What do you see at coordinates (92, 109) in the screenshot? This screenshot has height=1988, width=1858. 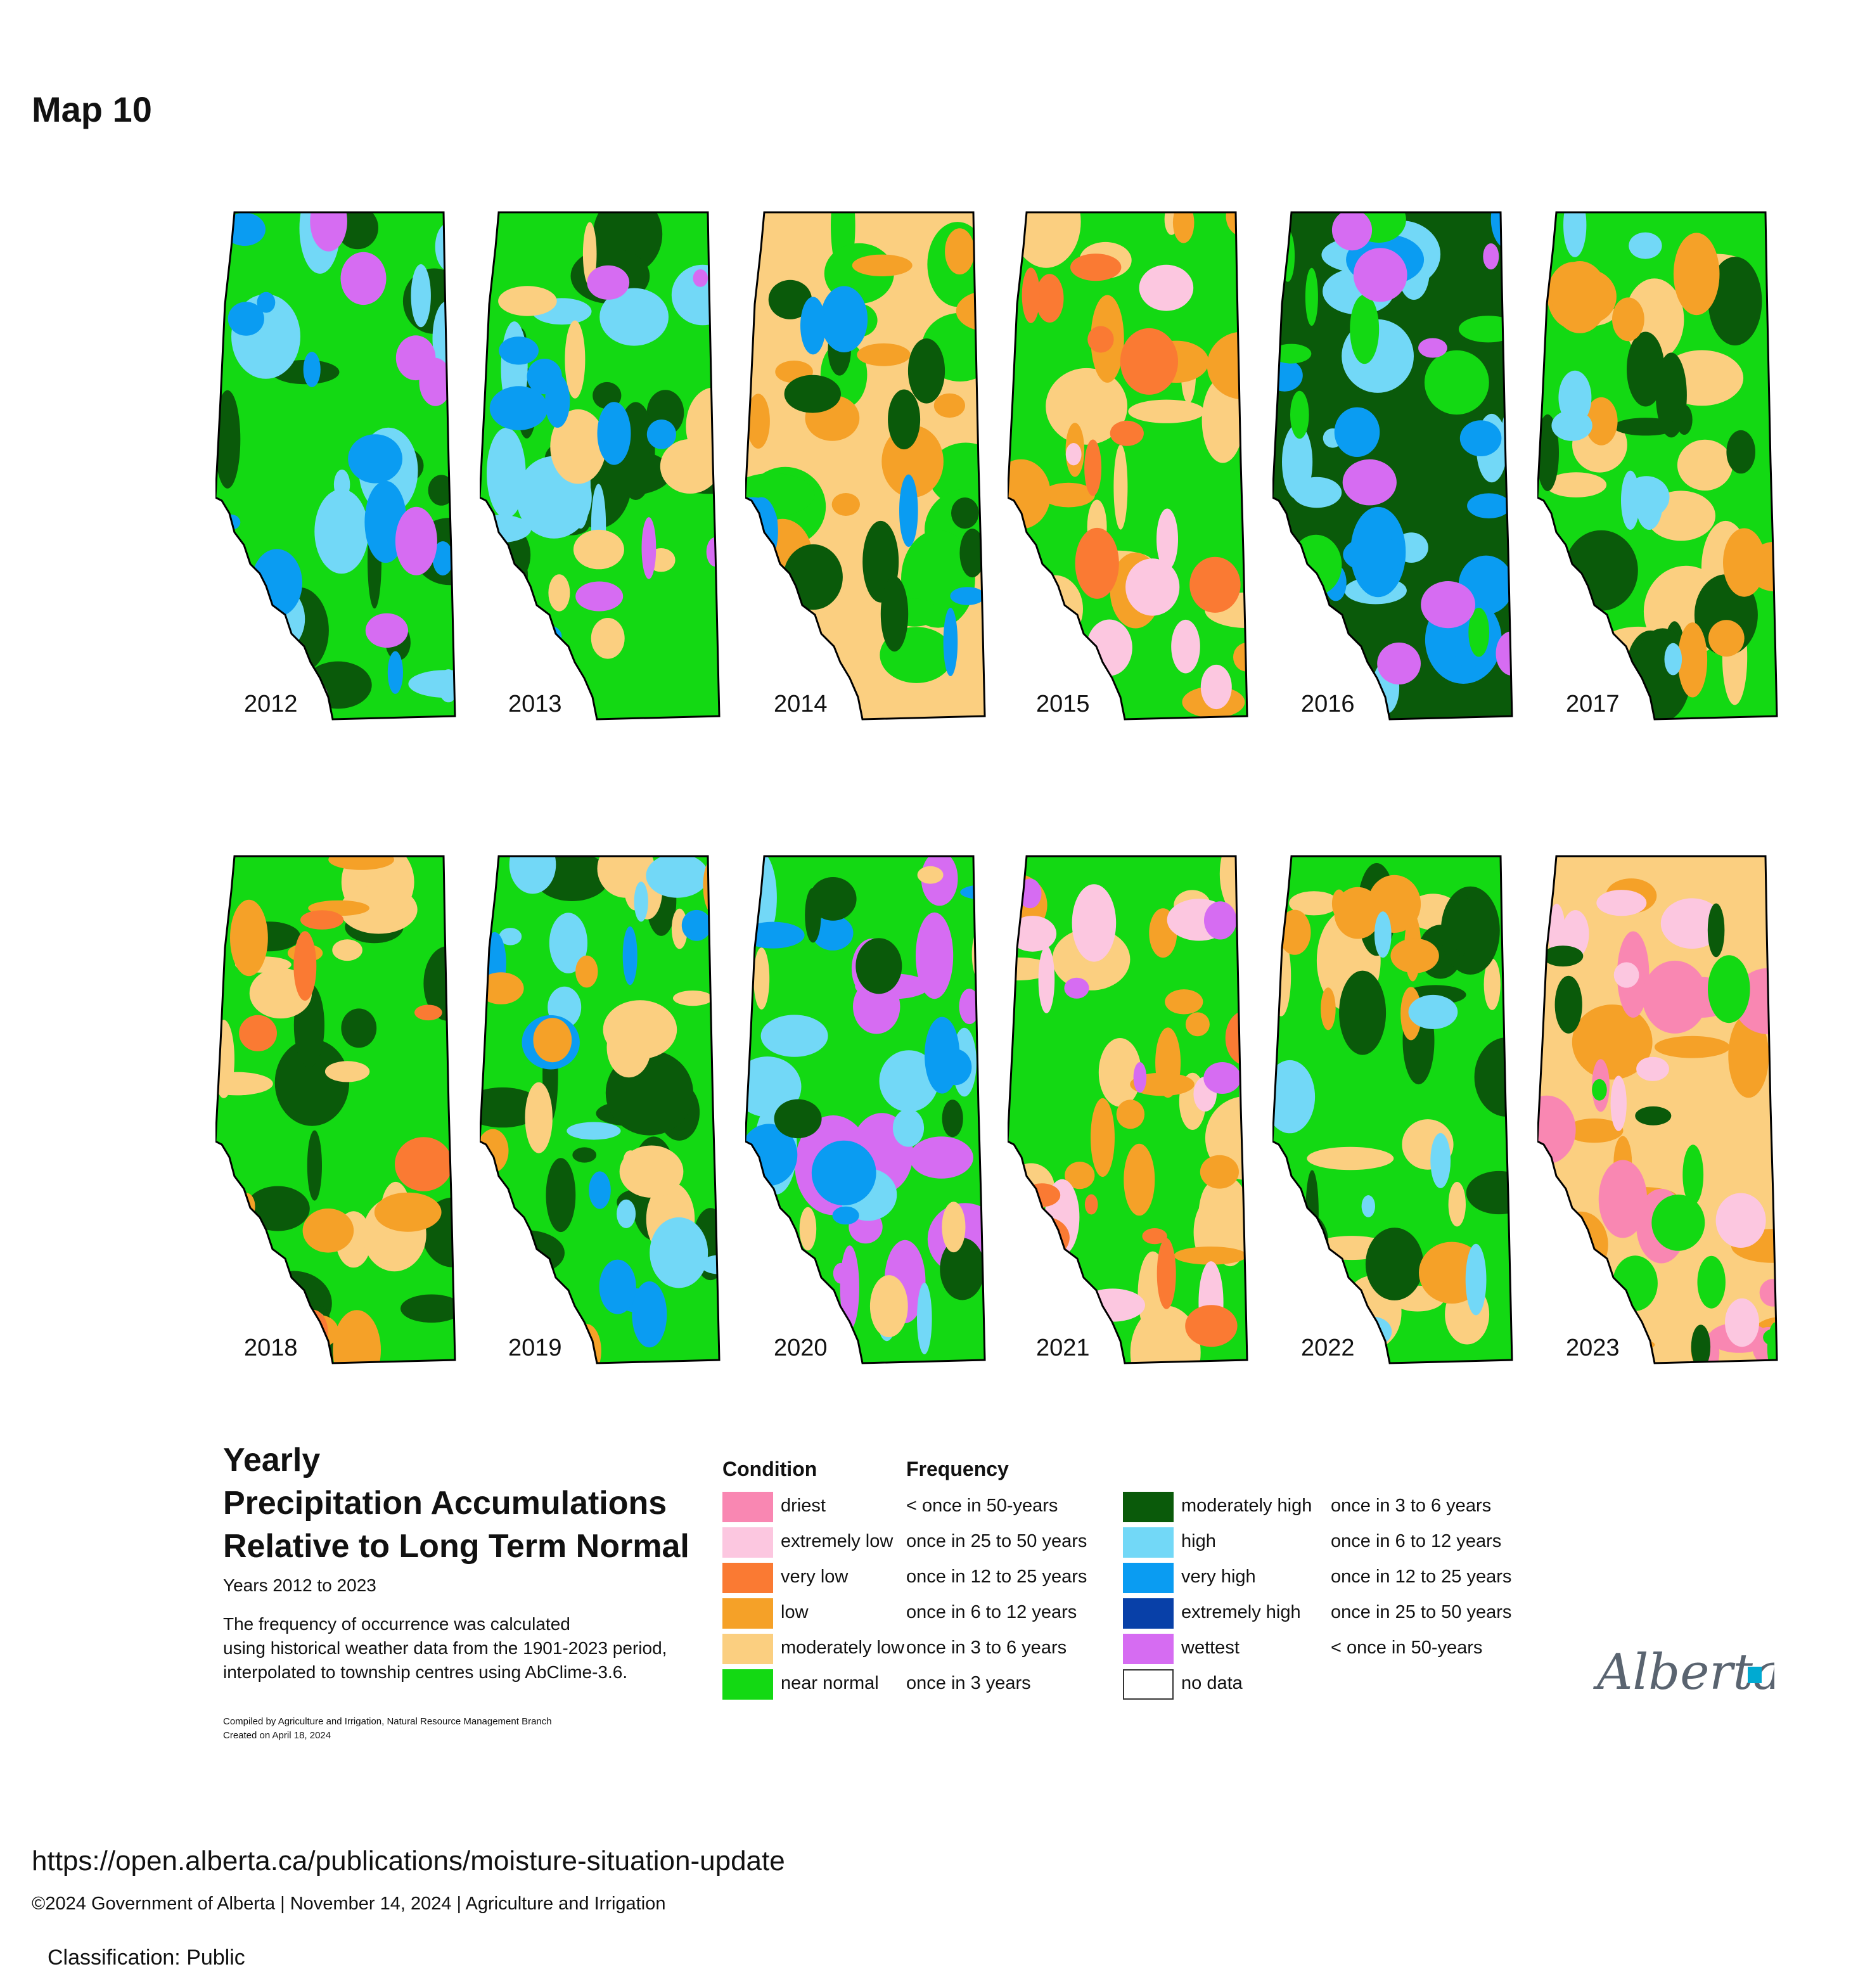 I see `map-label: Map 10` at bounding box center [92, 109].